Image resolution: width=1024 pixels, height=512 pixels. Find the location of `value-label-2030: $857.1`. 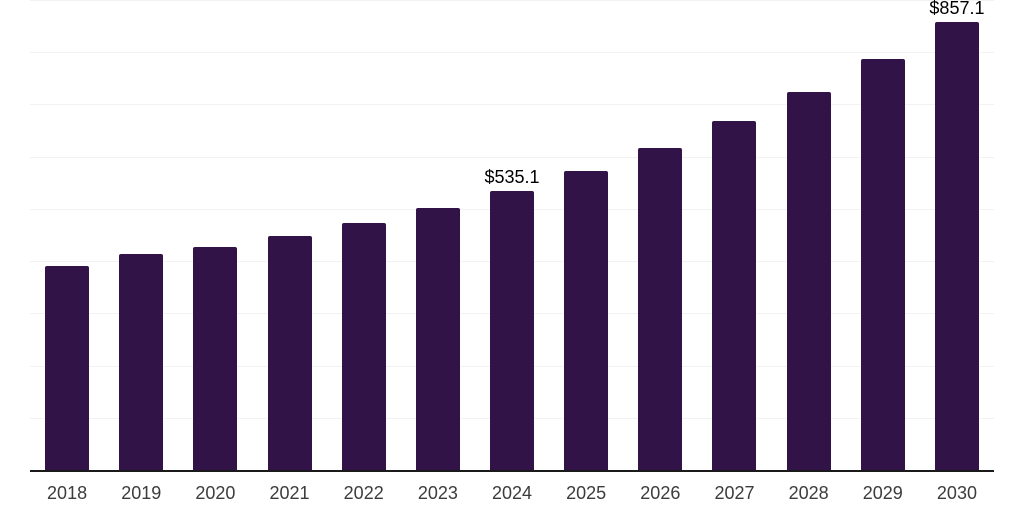

value-label-2030: $857.1 is located at coordinates (957, 9).